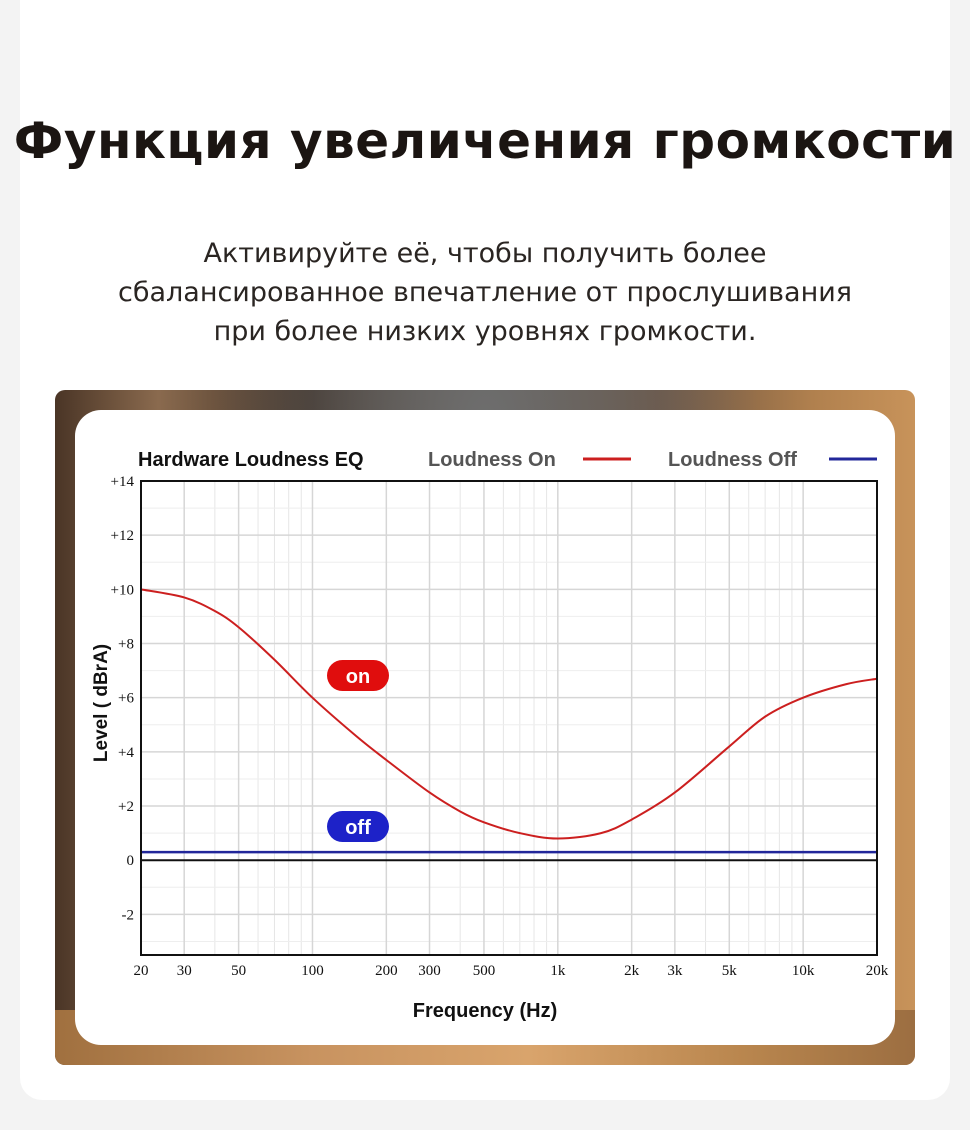  What do you see at coordinates (730, 971) in the screenshot?
I see `x-tick-label: 5k` at bounding box center [730, 971].